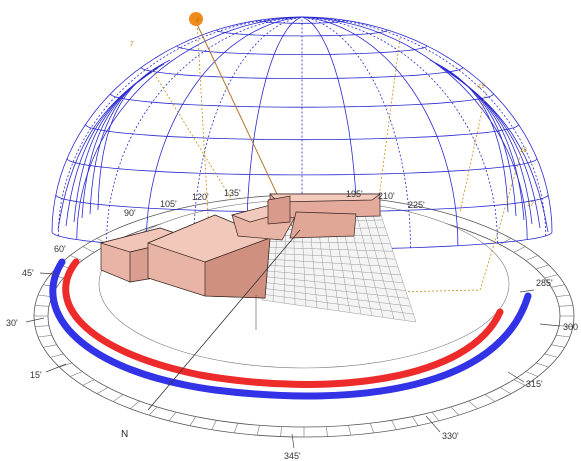 This screenshot has height=461, width=581. Describe the element at coordinates (200, 197) in the screenshot. I see `azimuth-label: 120'` at that location.